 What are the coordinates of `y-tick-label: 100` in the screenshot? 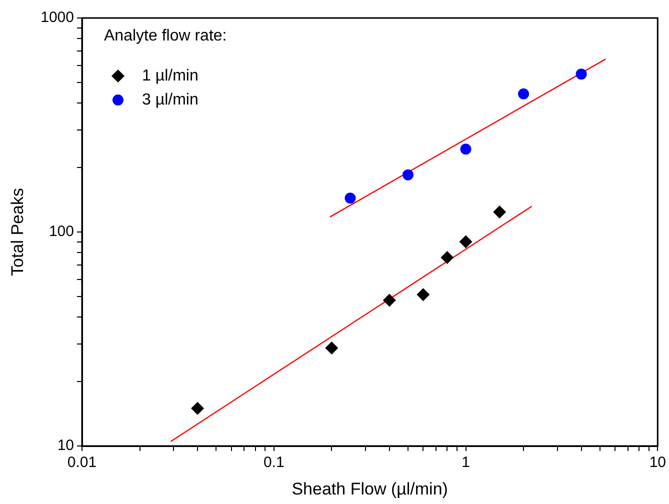 It's located at (61, 231).